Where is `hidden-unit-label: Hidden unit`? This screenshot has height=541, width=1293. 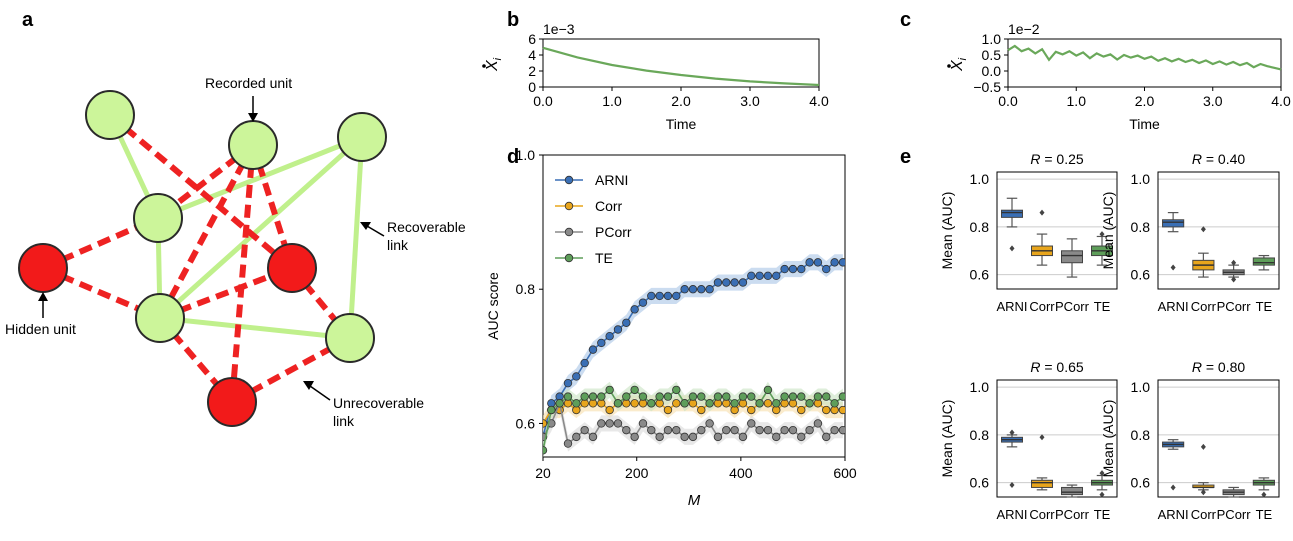 hidden-unit-label: Hidden unit is located at coordinates (40, 329).